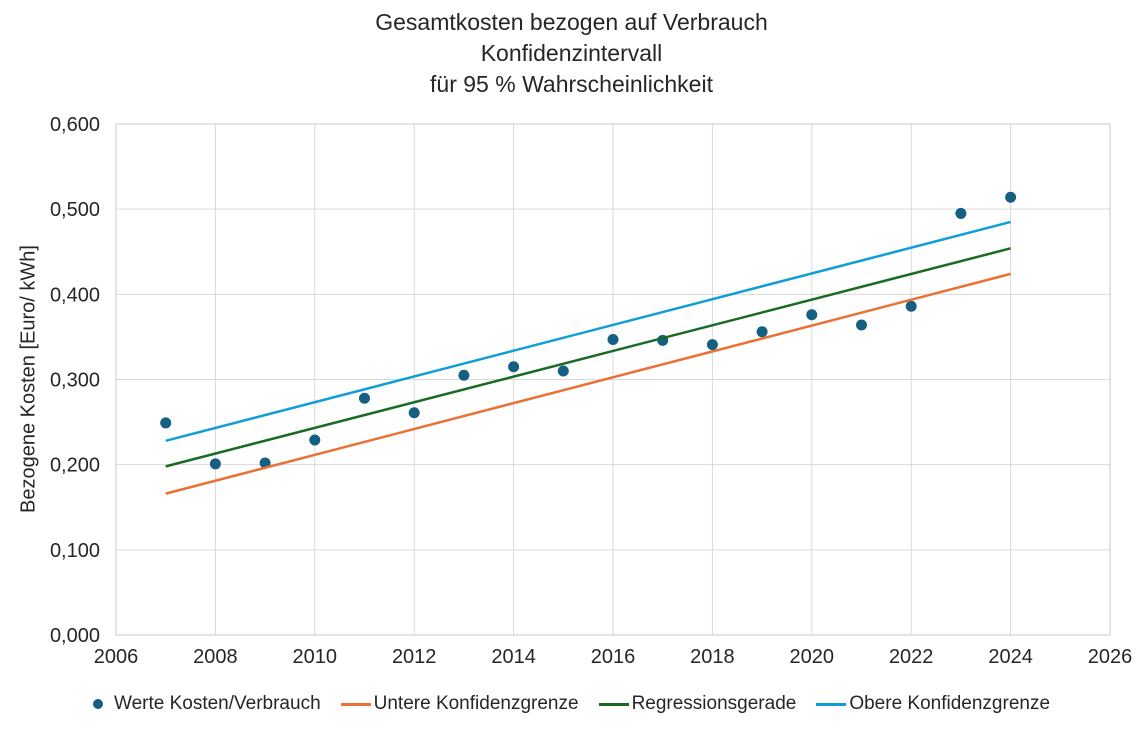 This screenshot has width=1143, height=729. I want to click on x-tick-label: 2018, so click(712, 657).